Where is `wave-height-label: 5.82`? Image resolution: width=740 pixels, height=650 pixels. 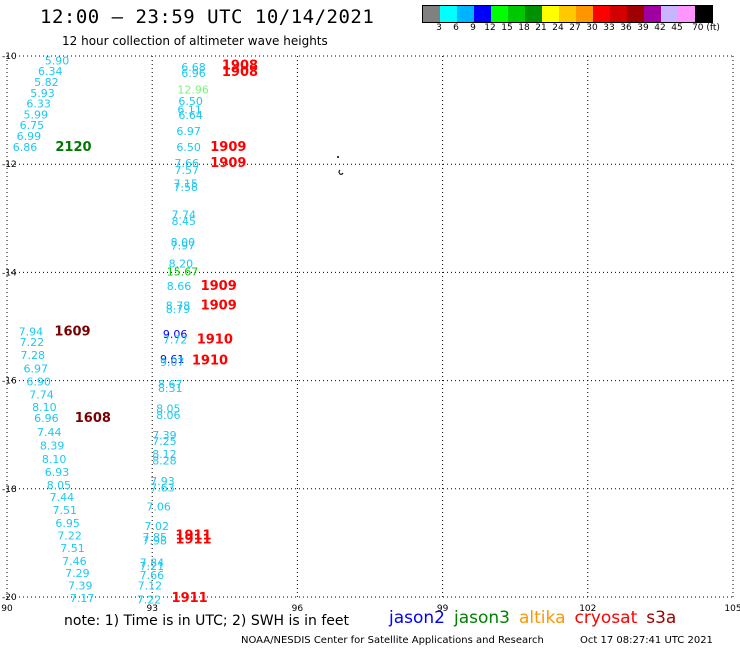
wave-height-label: 5.82 is located at coordinates (46, 82).